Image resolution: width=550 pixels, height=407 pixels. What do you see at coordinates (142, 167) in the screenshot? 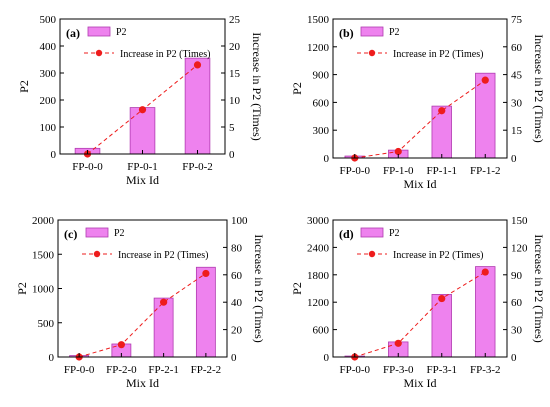
I see `x-tick-label: FP-0-1` at bounding box center [142, 167].